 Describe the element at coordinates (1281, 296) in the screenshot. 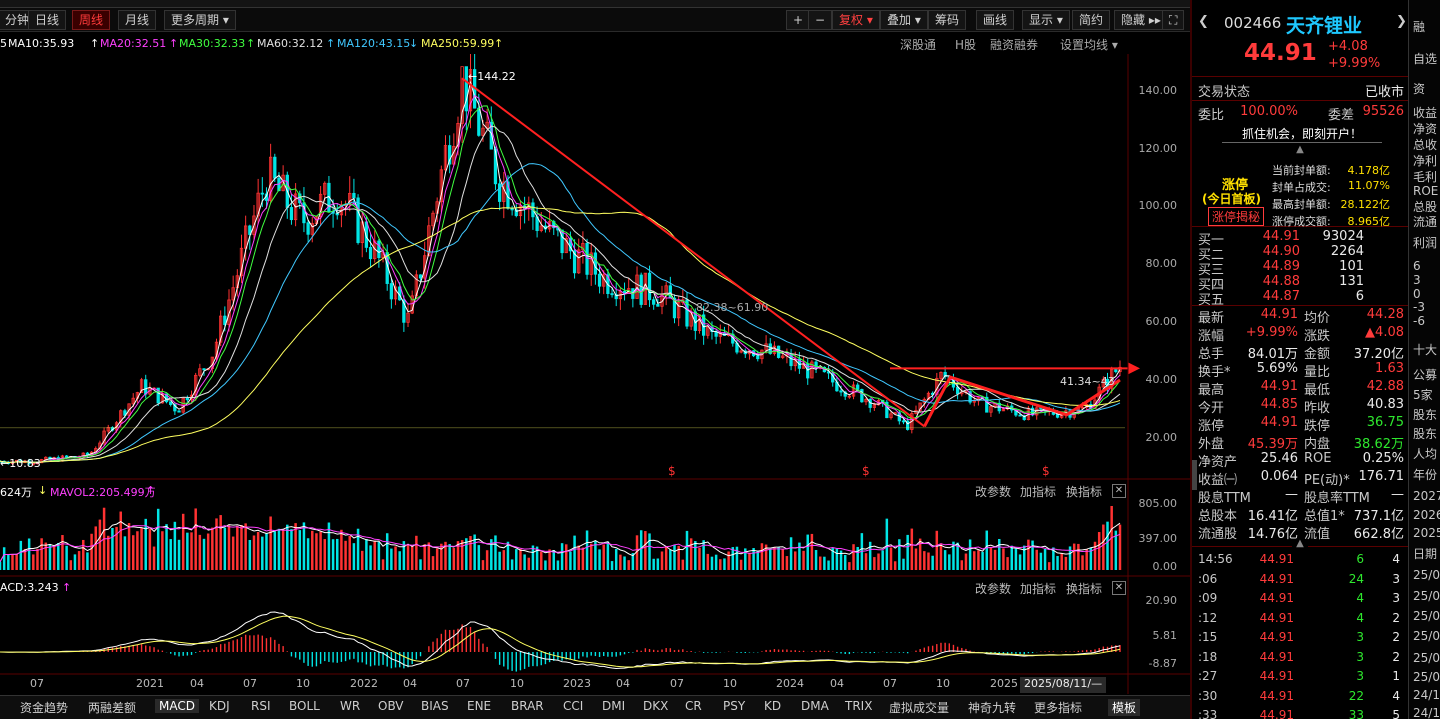

I see `bid-price: 44.87` at that location.